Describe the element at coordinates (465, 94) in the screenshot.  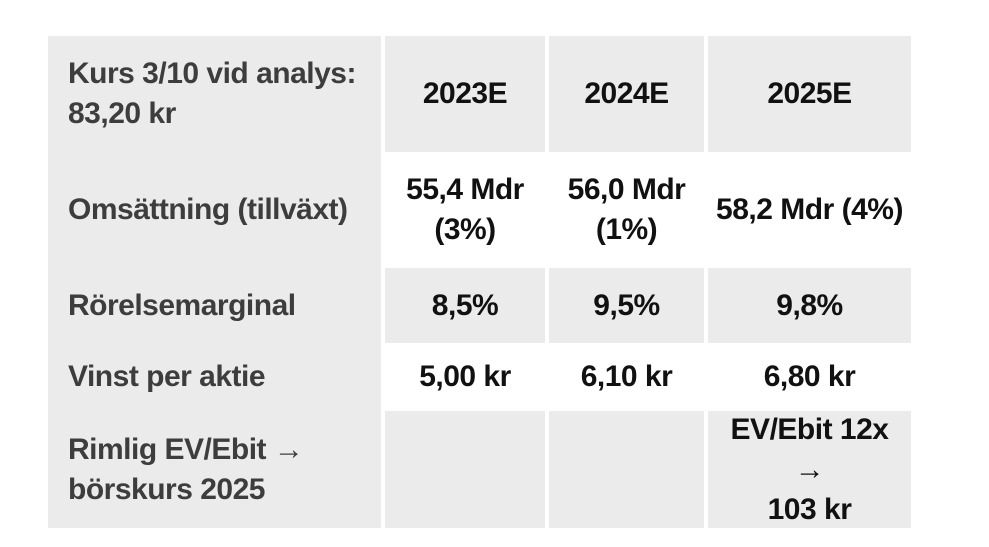
I see `header-cell-2023e: 2023E` at that location.